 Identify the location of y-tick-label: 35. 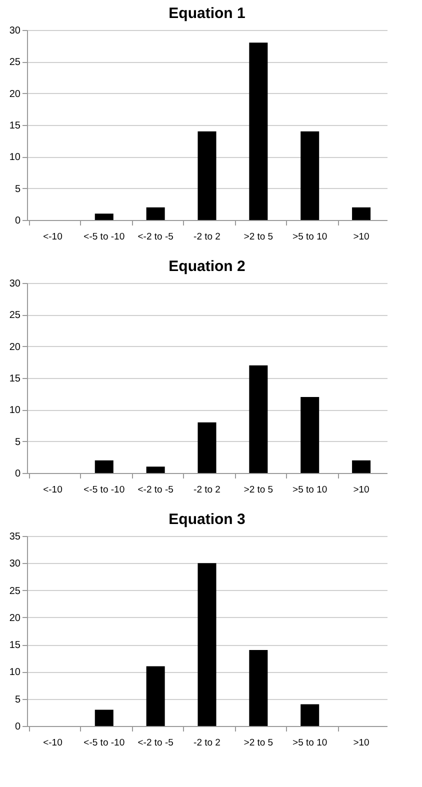
(15, 537).